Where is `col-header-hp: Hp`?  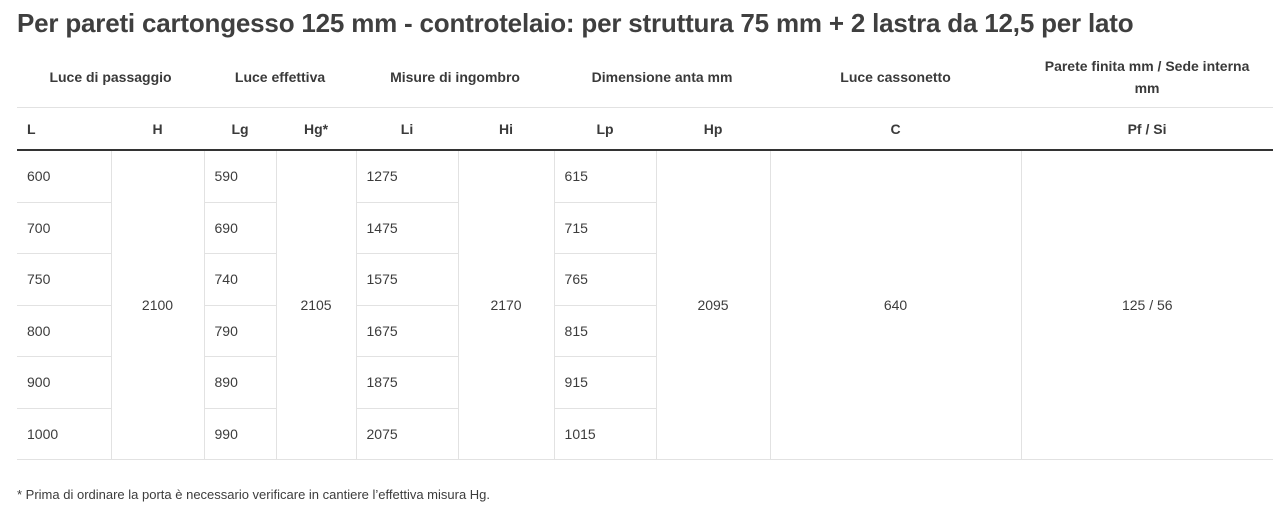 col-header-hp: Hp is located at coordinates (713, 129).